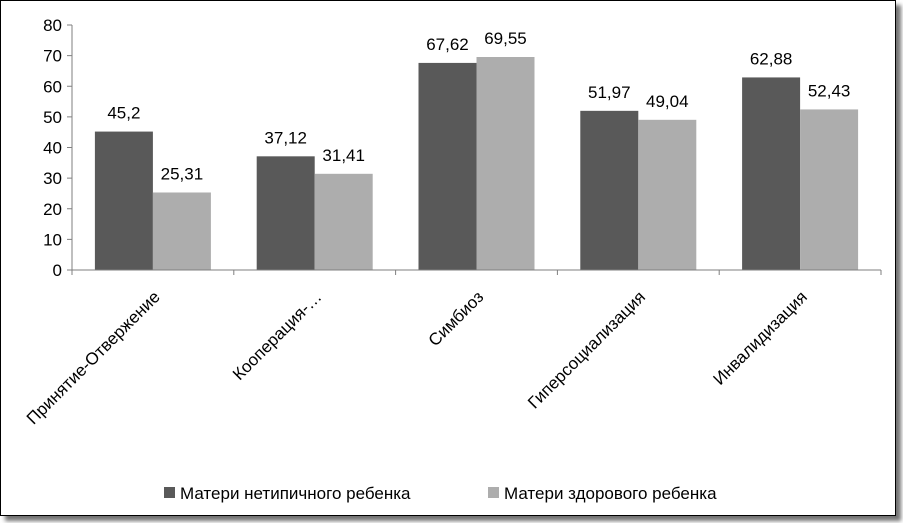  What do you see at coordinates (610, 493) in the screenshot?
I see `legend-label: Матери здорового ребенка` at bounding box center [610, 493].